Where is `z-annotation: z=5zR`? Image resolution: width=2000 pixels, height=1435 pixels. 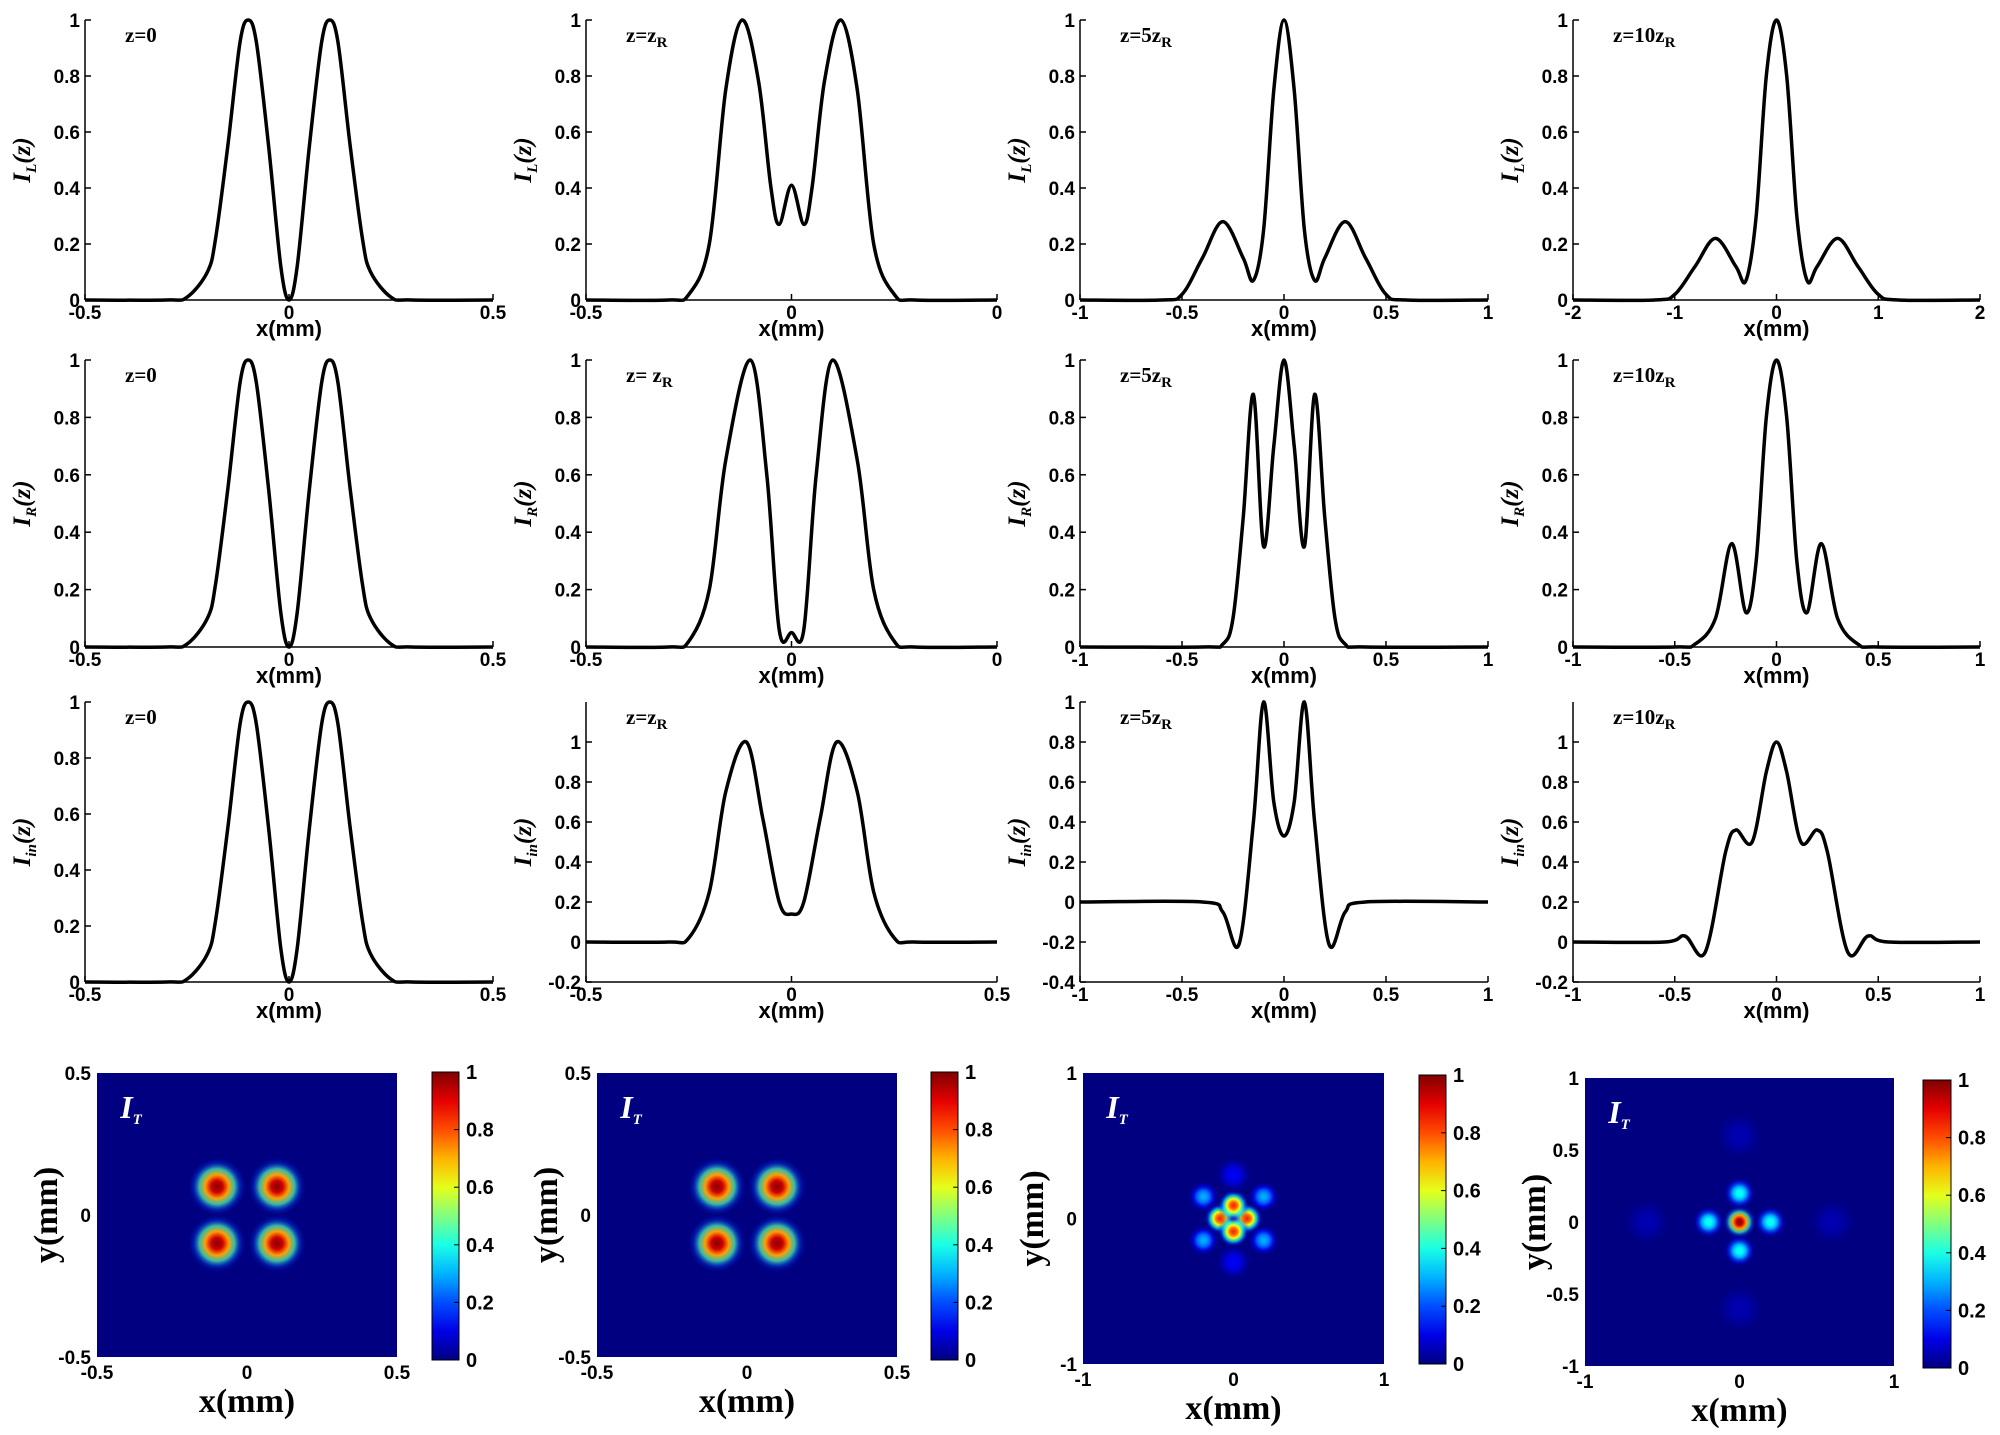 z-annotation: z=5zR is located at coordinates (1146, 37).